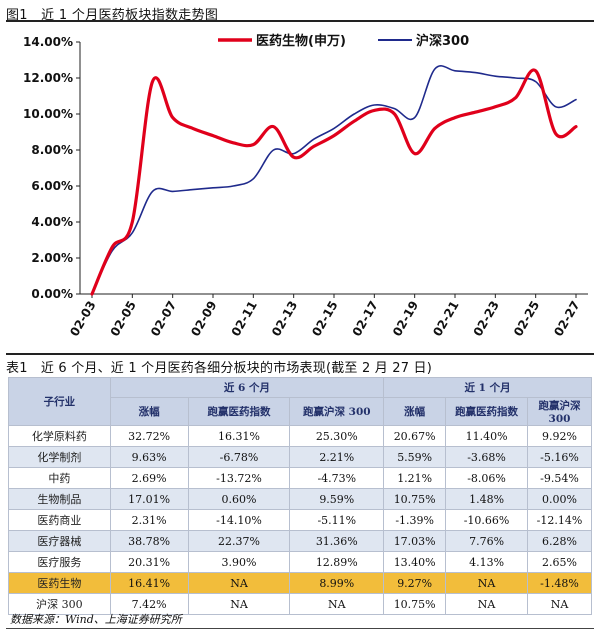 The height and width of the screenshot is (636, 600). I want to click on table-row: 沪深 300 7.42% NA NA 10.75% NA NA, so click(300, 604).